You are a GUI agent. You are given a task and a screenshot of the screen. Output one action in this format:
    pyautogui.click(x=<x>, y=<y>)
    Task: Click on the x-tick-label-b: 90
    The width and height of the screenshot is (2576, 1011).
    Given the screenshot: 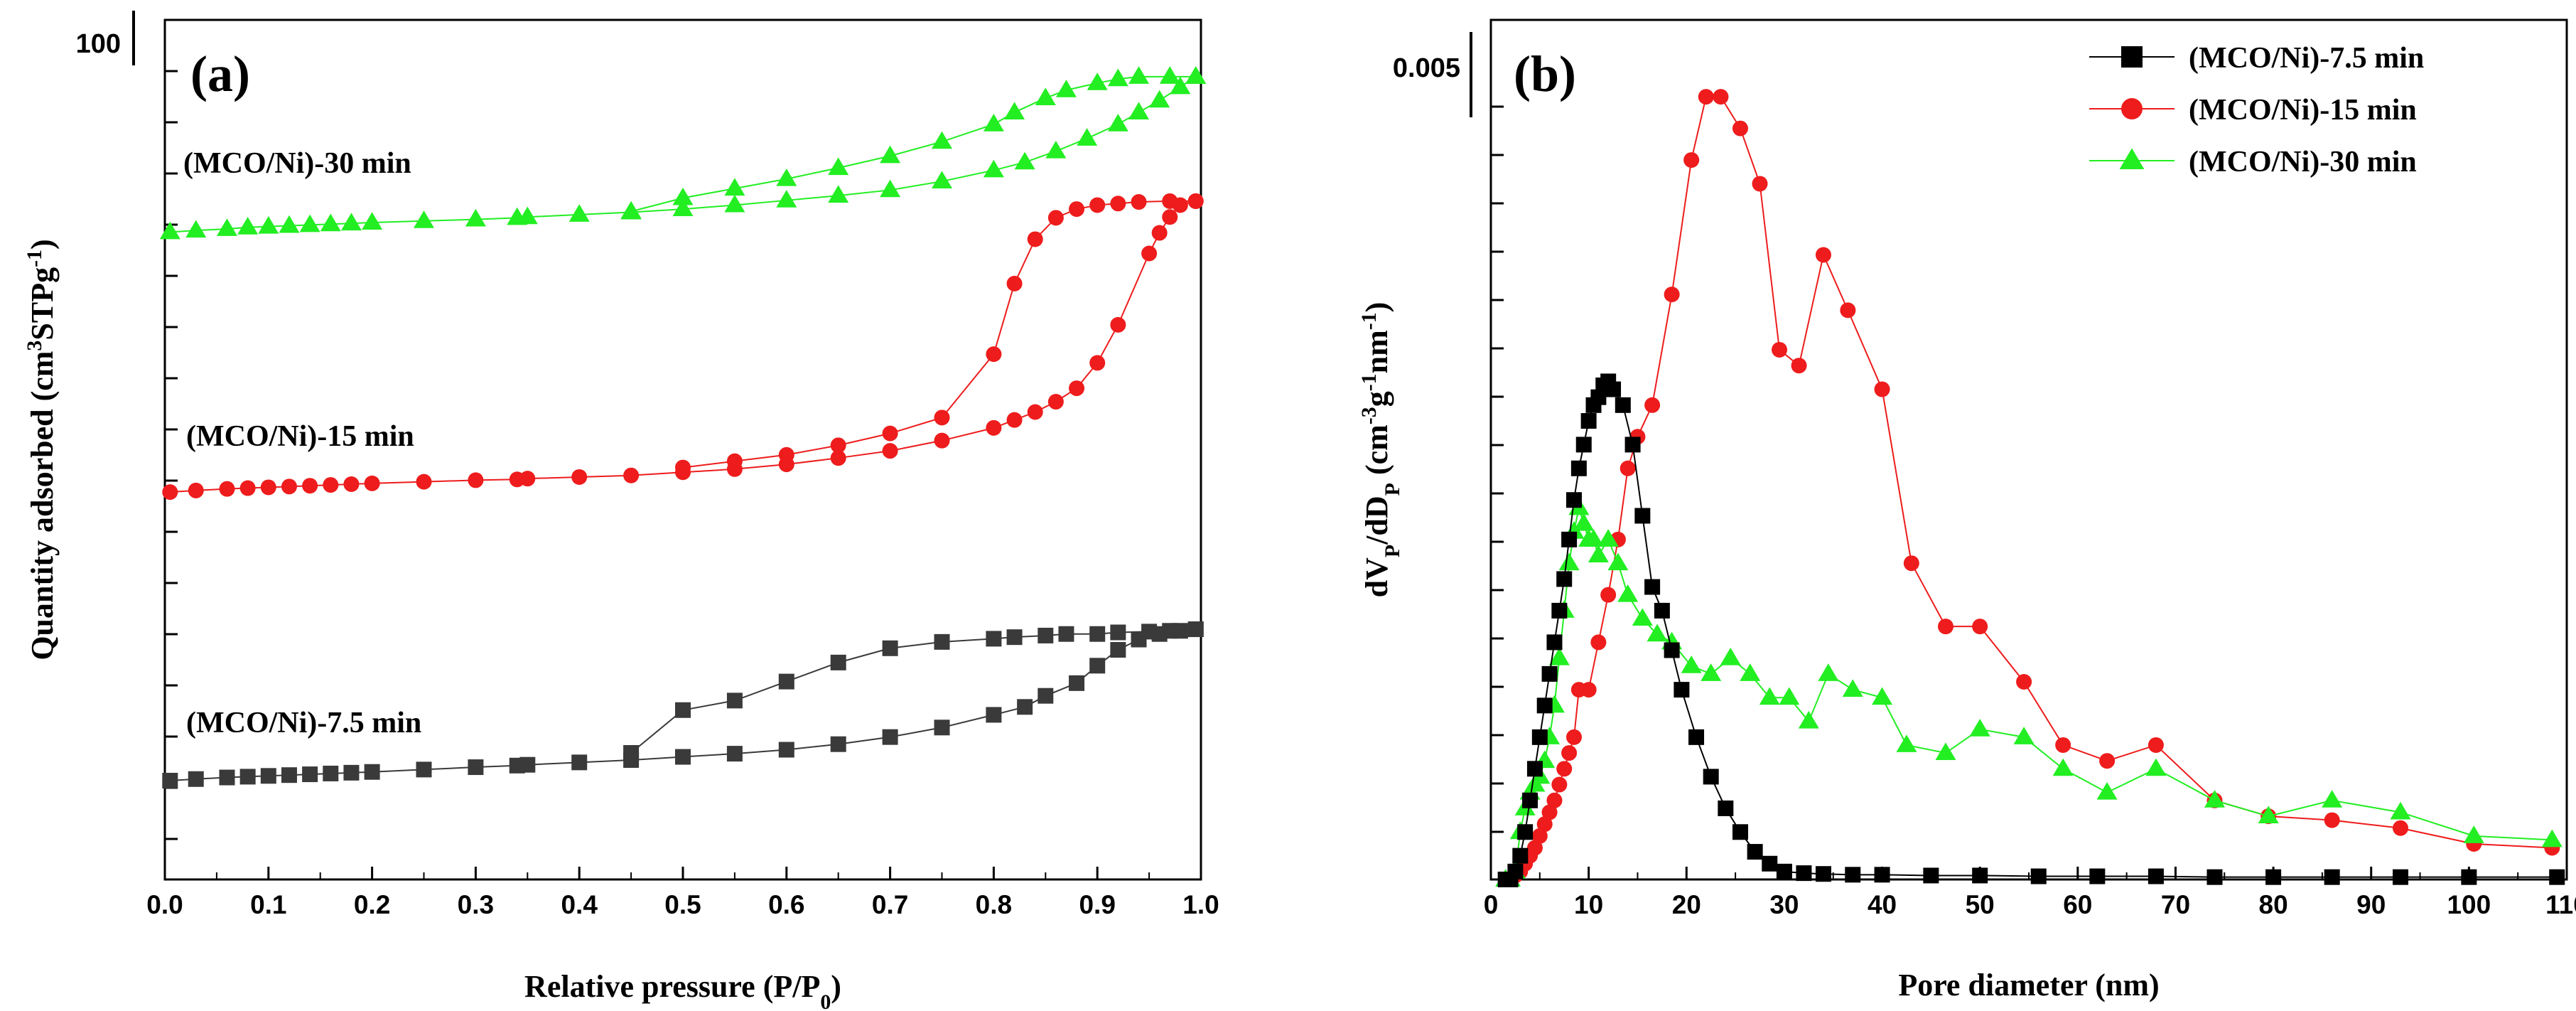 What is the action you would take?
    pyautogui.click(x=2371, y=904)
    